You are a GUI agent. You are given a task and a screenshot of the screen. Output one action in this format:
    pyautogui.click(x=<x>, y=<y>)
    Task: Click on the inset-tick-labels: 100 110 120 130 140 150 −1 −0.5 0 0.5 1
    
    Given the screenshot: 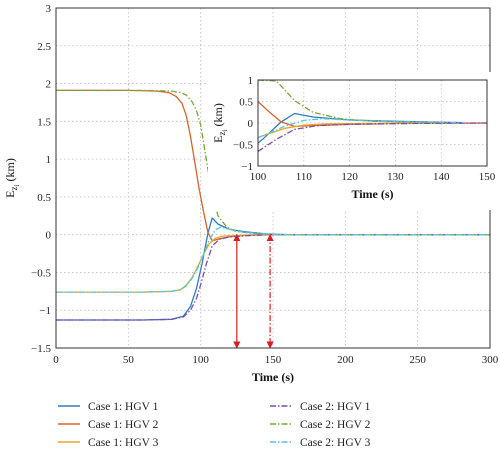 What is the action you would take?
    pyautogui.click(x=364, y=129)
    